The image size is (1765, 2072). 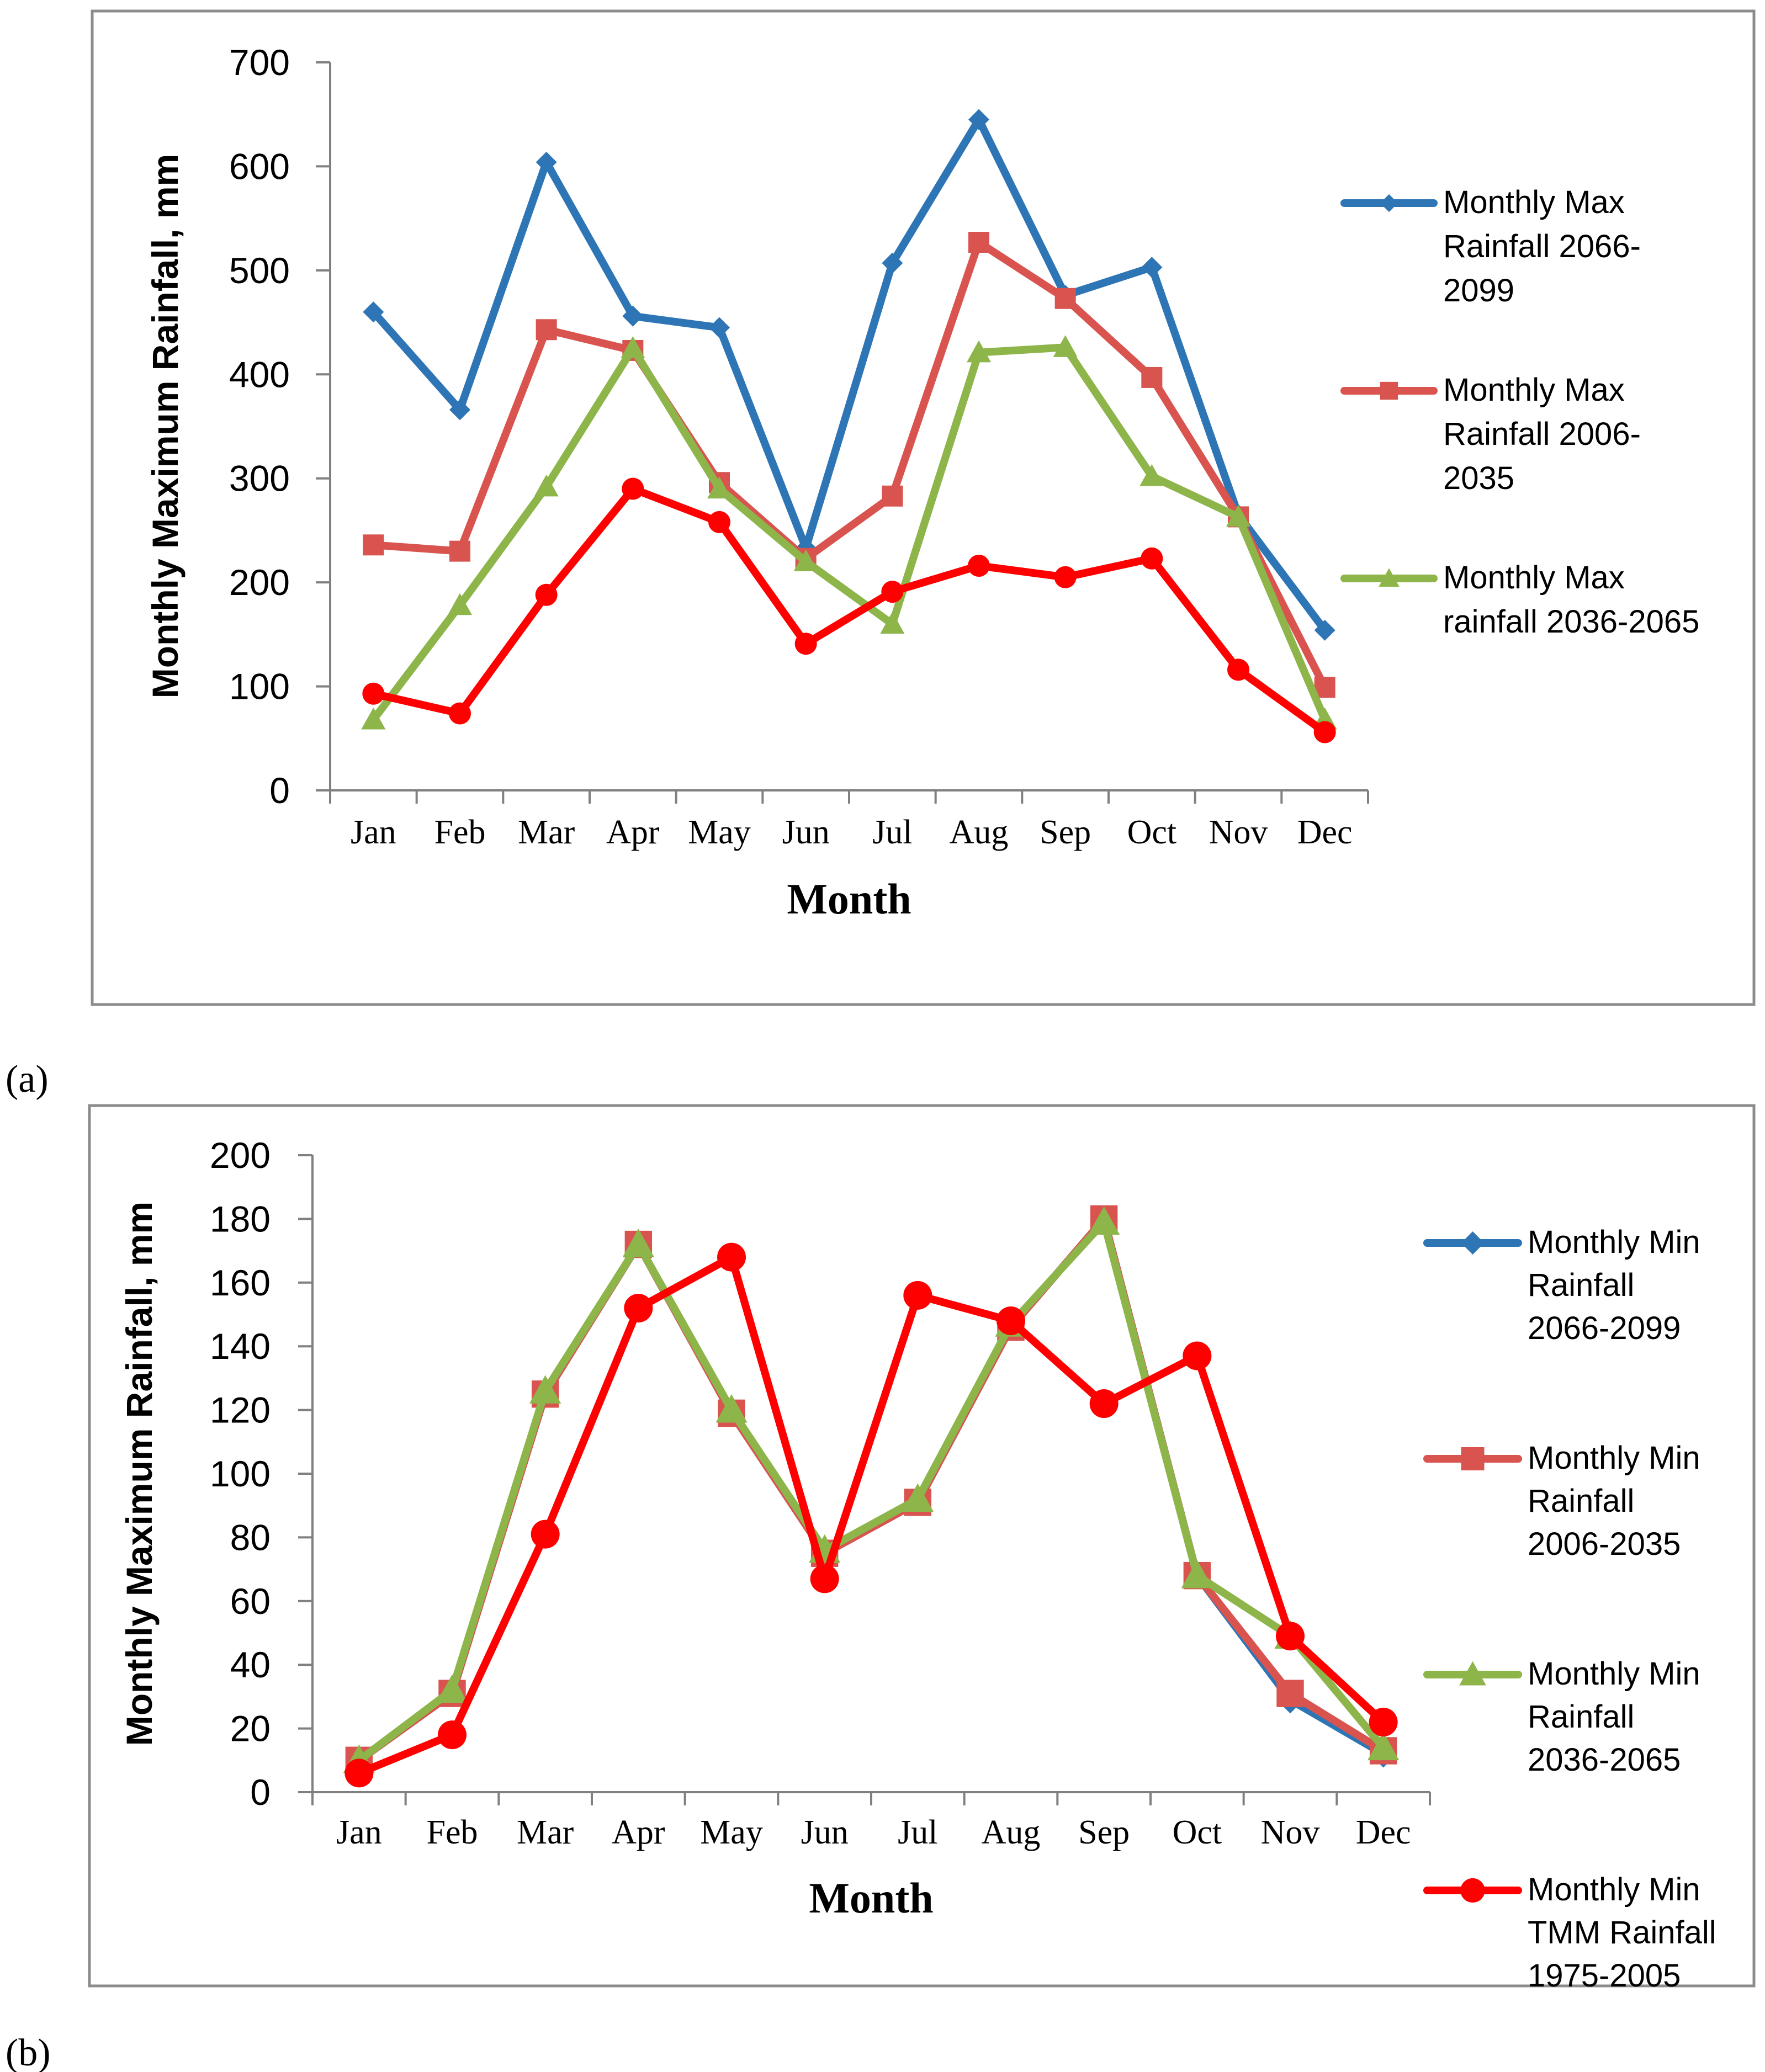 What do you see at coordinates (28, 1079) in the screenshot?
I see `panel-a-label: (a)` at bounding box center [28, 1079].